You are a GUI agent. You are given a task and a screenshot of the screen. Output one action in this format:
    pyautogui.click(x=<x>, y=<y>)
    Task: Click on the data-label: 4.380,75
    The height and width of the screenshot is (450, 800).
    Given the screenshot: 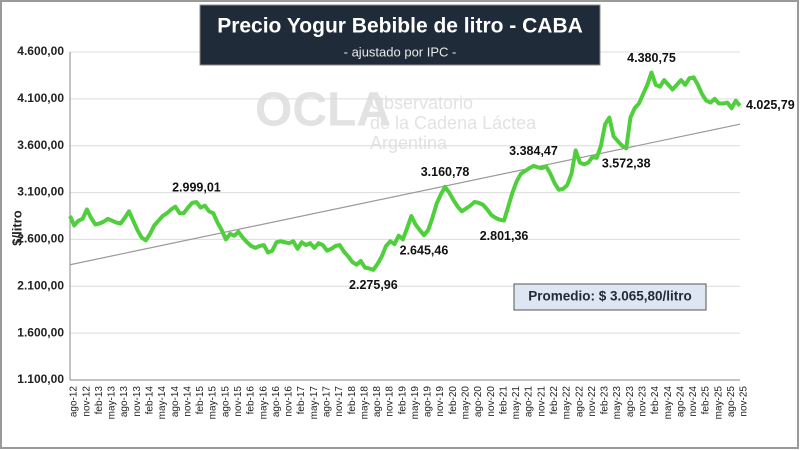 What is the action you would take?
    pyautogui.click(x=651, y=58)
    